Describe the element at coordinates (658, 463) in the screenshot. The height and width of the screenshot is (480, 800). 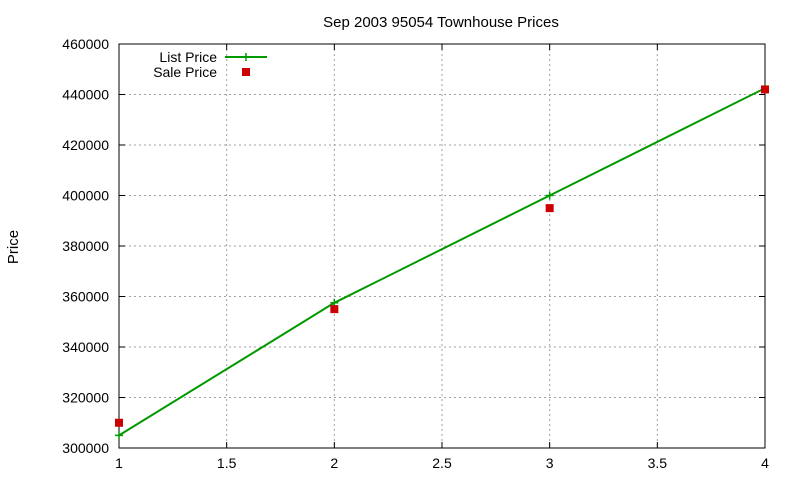
I see `x-tick-label: 3.5` at that location.